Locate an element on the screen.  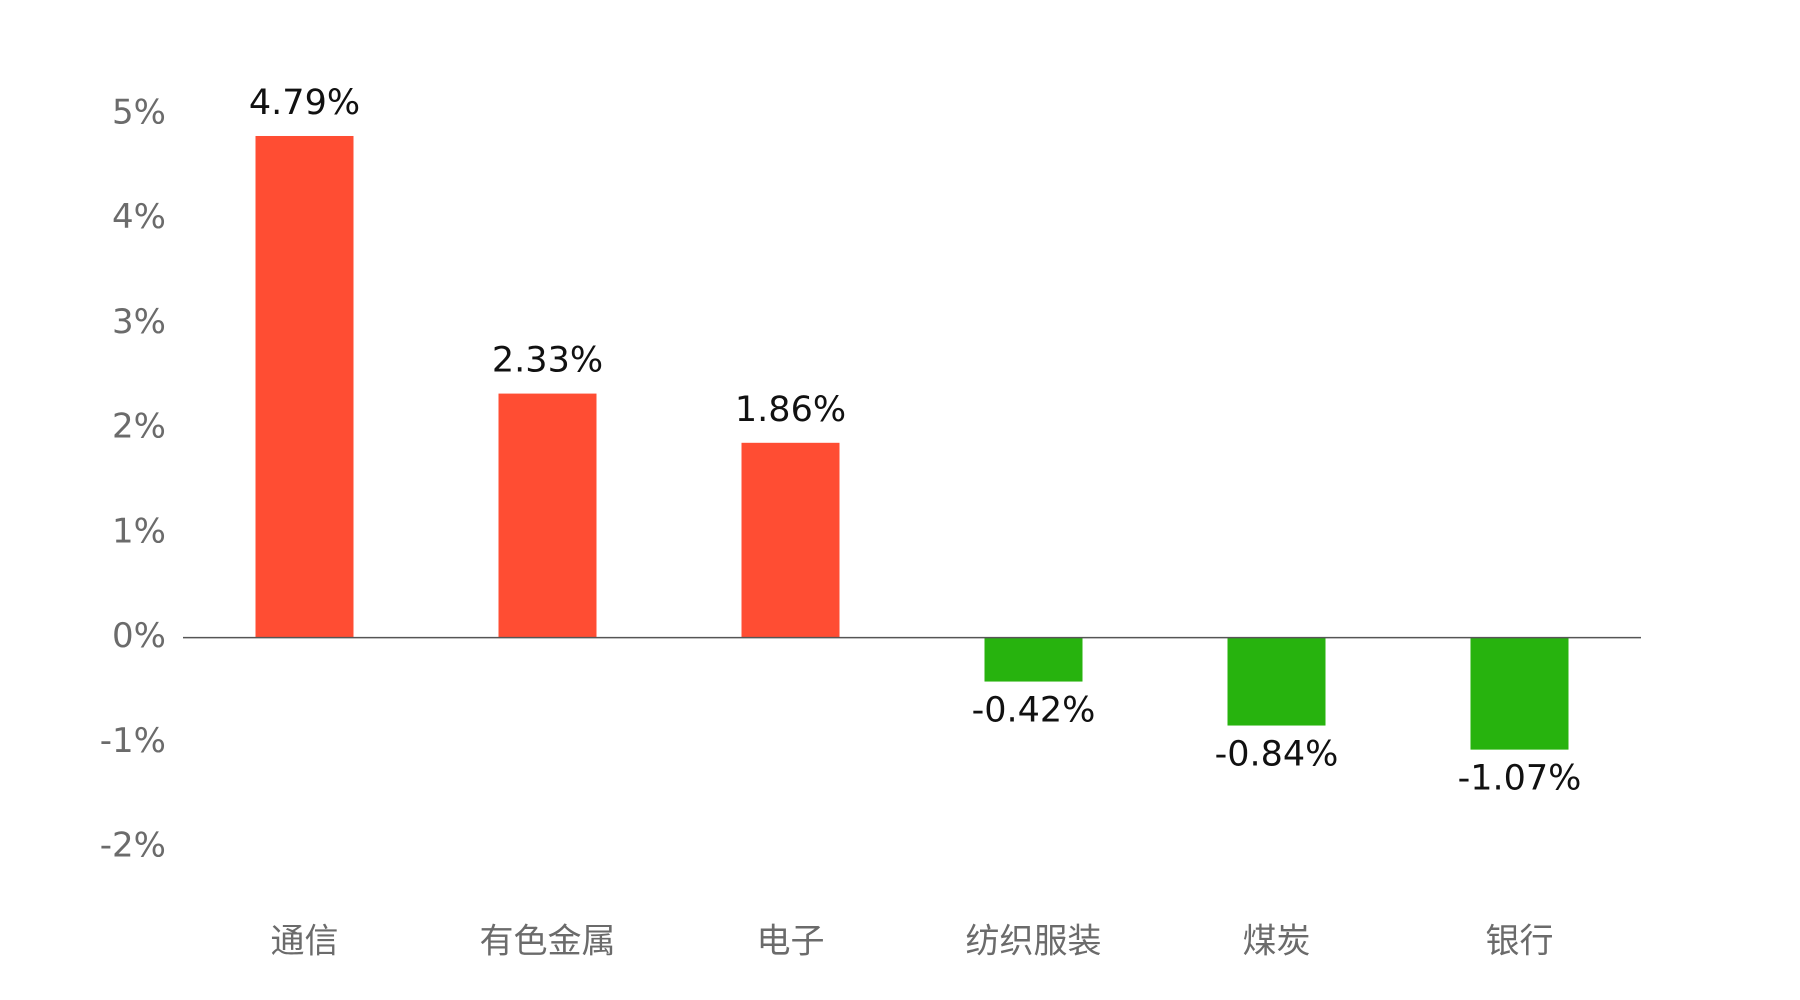
y-tick-label: 4% is located at coordinates (139, 217).